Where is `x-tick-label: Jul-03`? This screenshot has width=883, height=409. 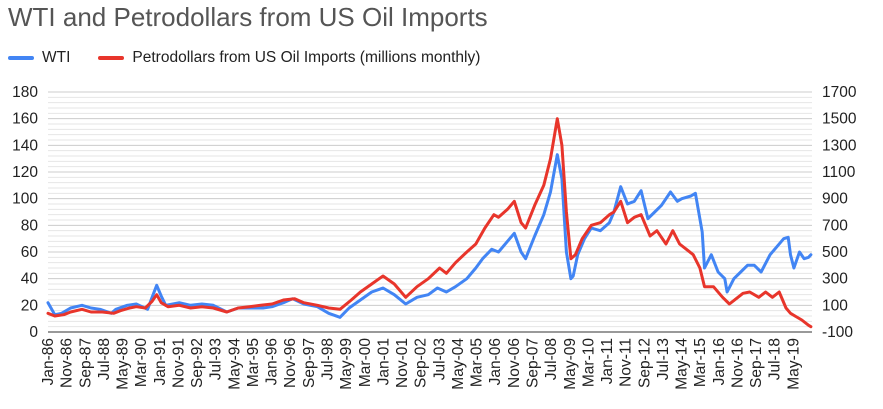
x-tick-label: Jul-03 is located at coordinates (439, 359).